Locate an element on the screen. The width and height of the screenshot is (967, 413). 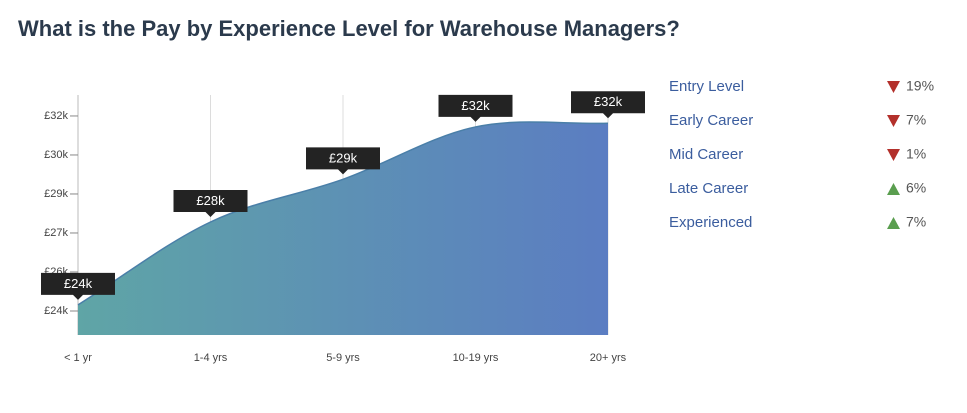
x-tick-label: 5-9 yrs is located at coordinates (343, 358).